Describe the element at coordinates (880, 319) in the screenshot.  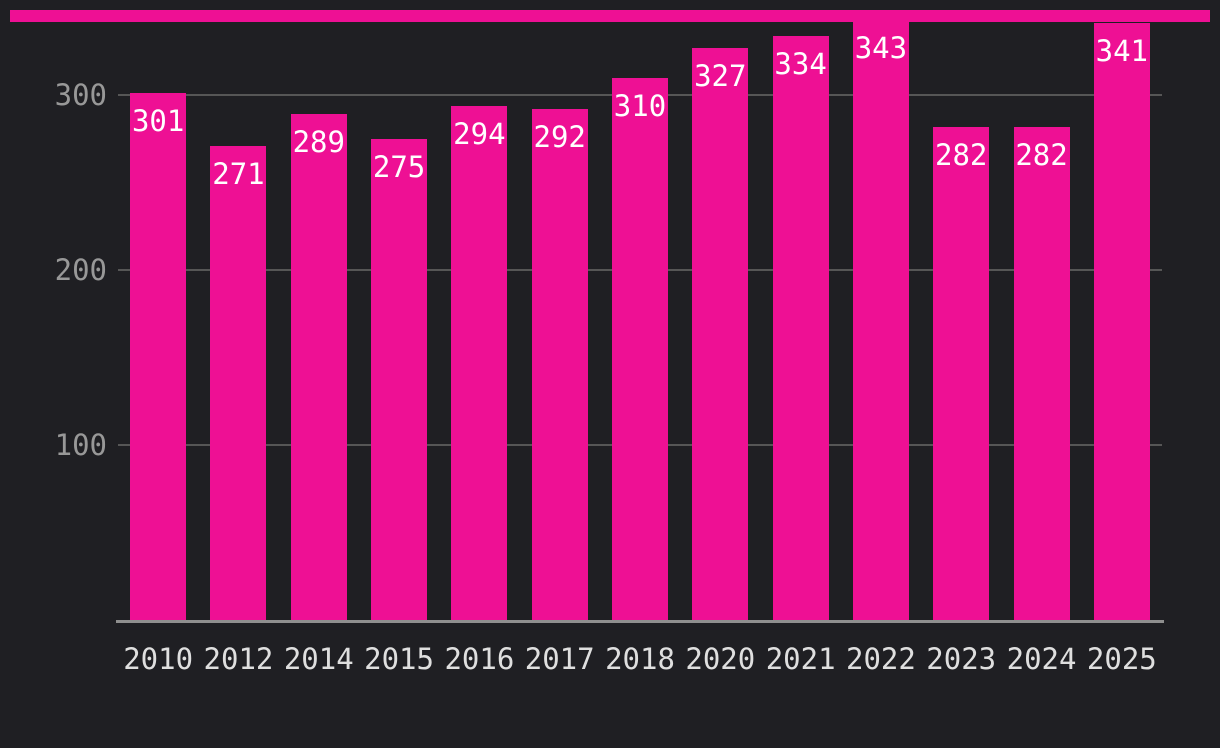
I see `bar-2022: 343` at that location.